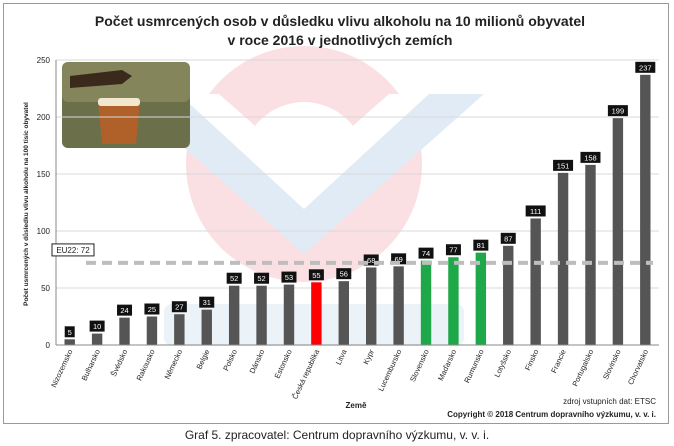  Describe the element at coordinates (316, 275) in the screenshot. I see `data-label: 55` at that location.